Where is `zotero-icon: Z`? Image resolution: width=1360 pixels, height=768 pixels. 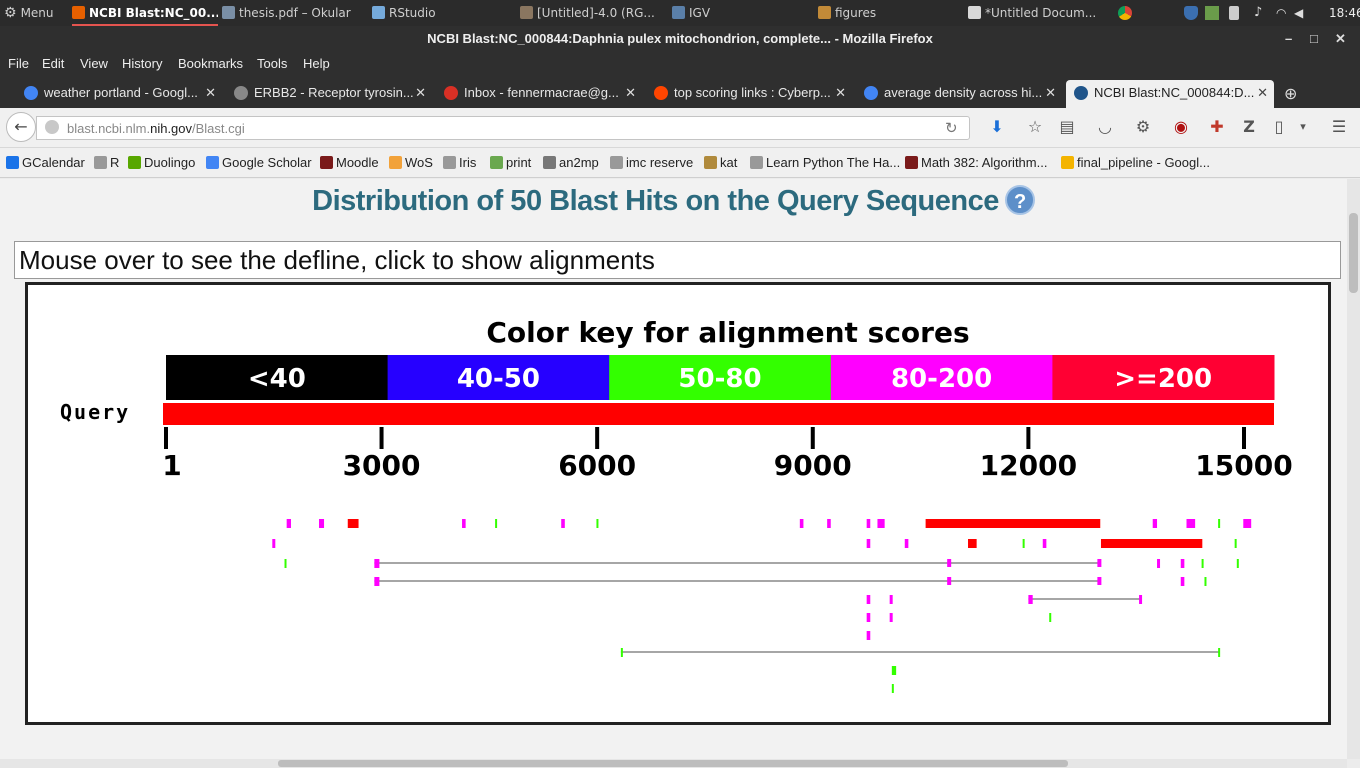
zotero-icon: Z is located at coordinates (1249, 126).